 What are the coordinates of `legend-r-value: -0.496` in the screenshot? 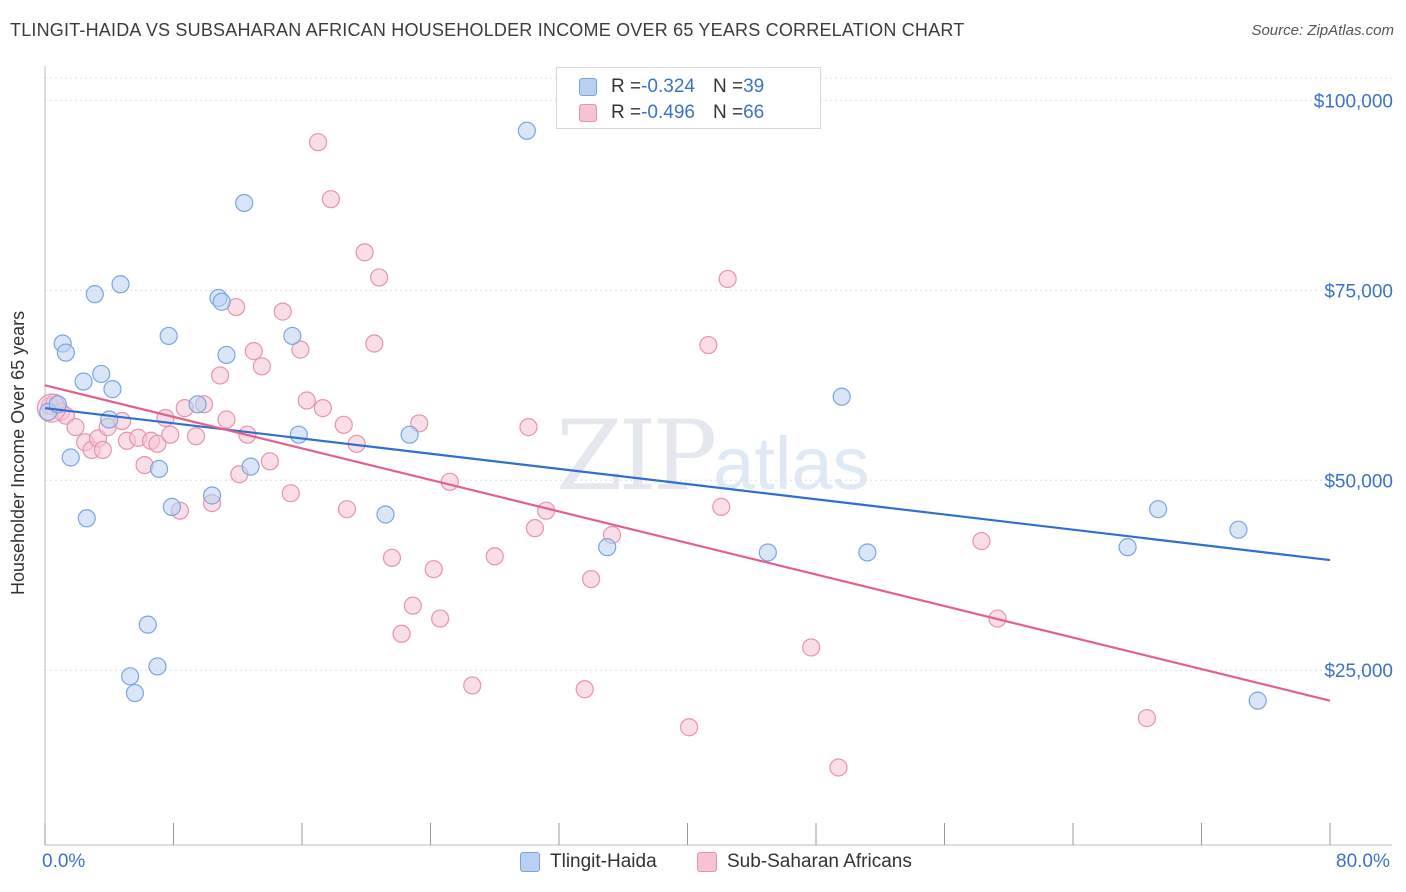 It's located at (668, 112).